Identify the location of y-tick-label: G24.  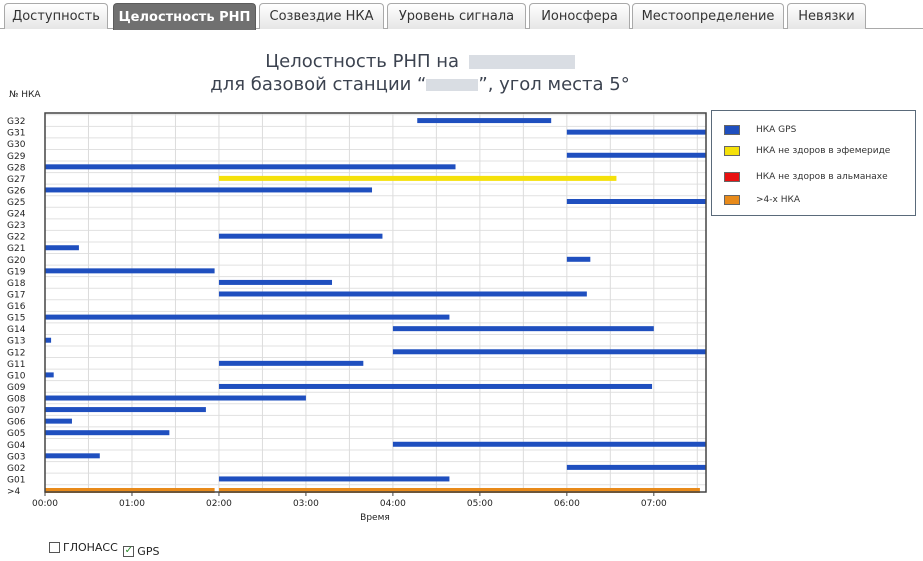
(16, 215).